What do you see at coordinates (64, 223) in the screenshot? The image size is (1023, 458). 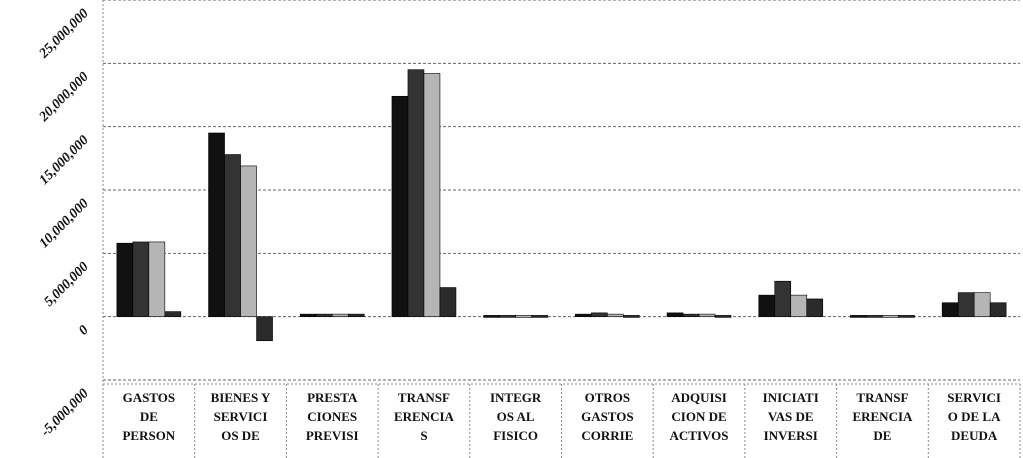 I see `y-tick-label: 10,000,000` at bounding box center [64, 223].